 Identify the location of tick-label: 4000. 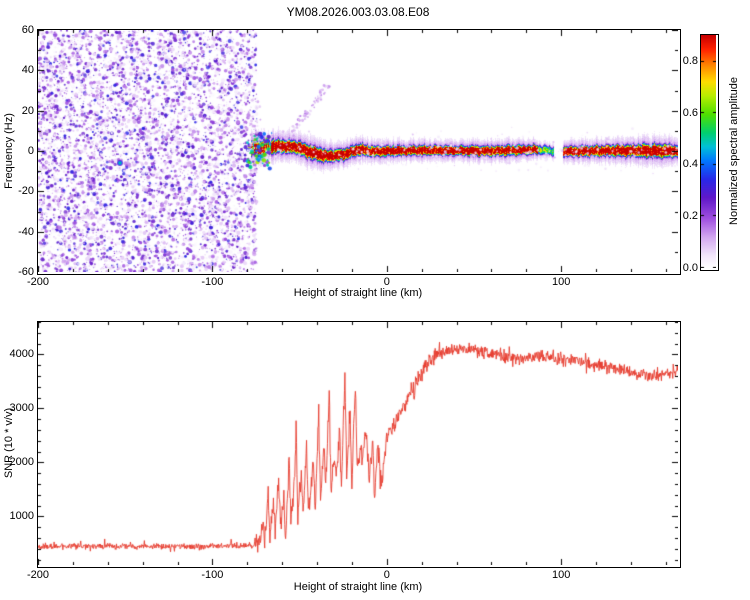
(21, 354).